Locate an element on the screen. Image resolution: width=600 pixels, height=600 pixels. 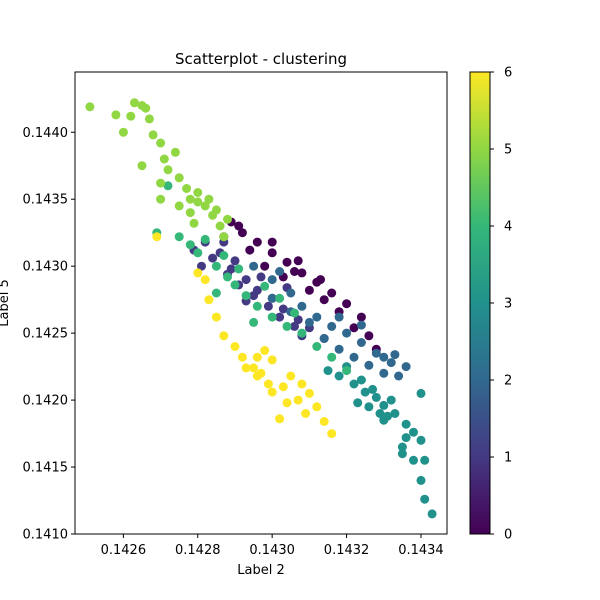
x-axis-ticks: 0.1426 0.1428 0.1430 0.1432 0.1434 is located at coordinates (272, 546).